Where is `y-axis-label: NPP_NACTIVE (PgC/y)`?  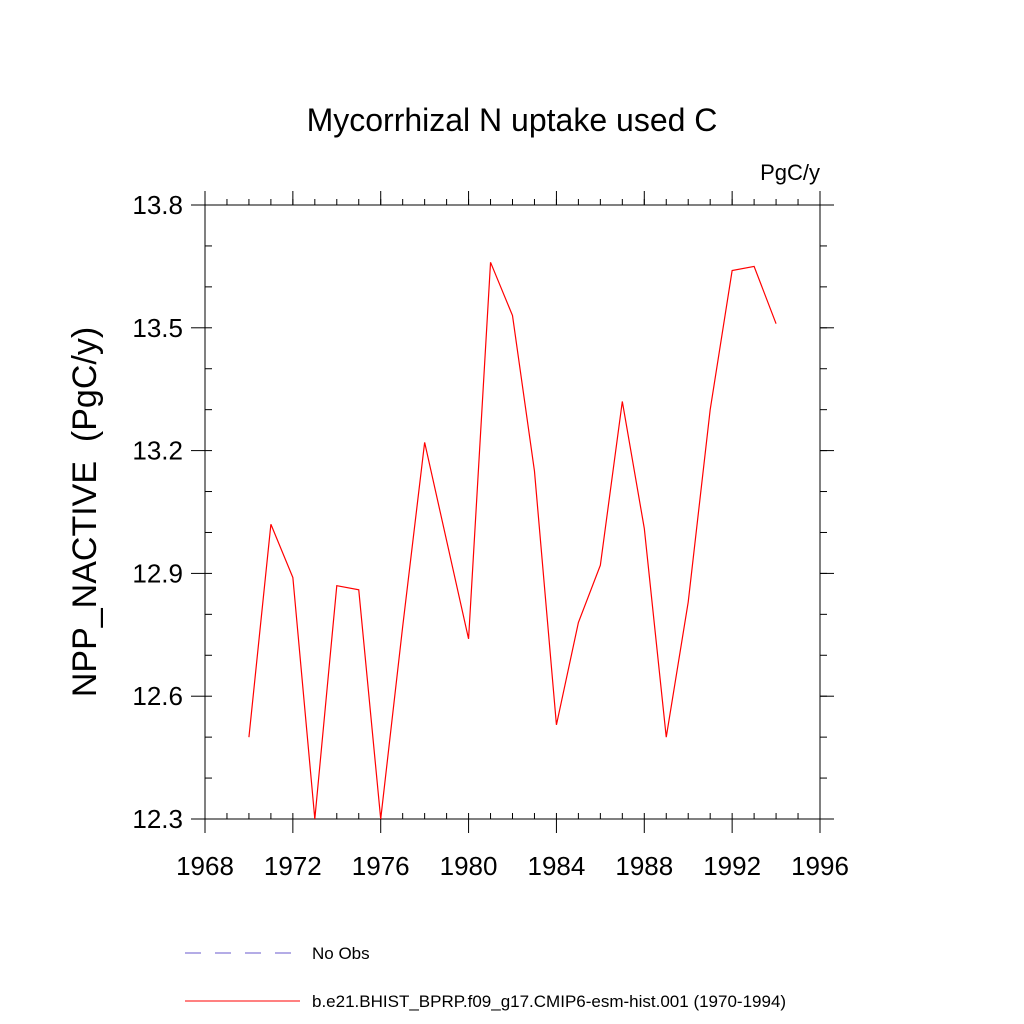 y-axis-label: NPP_NACTIVE (PgC/y) is located at coordinates (85, 512).